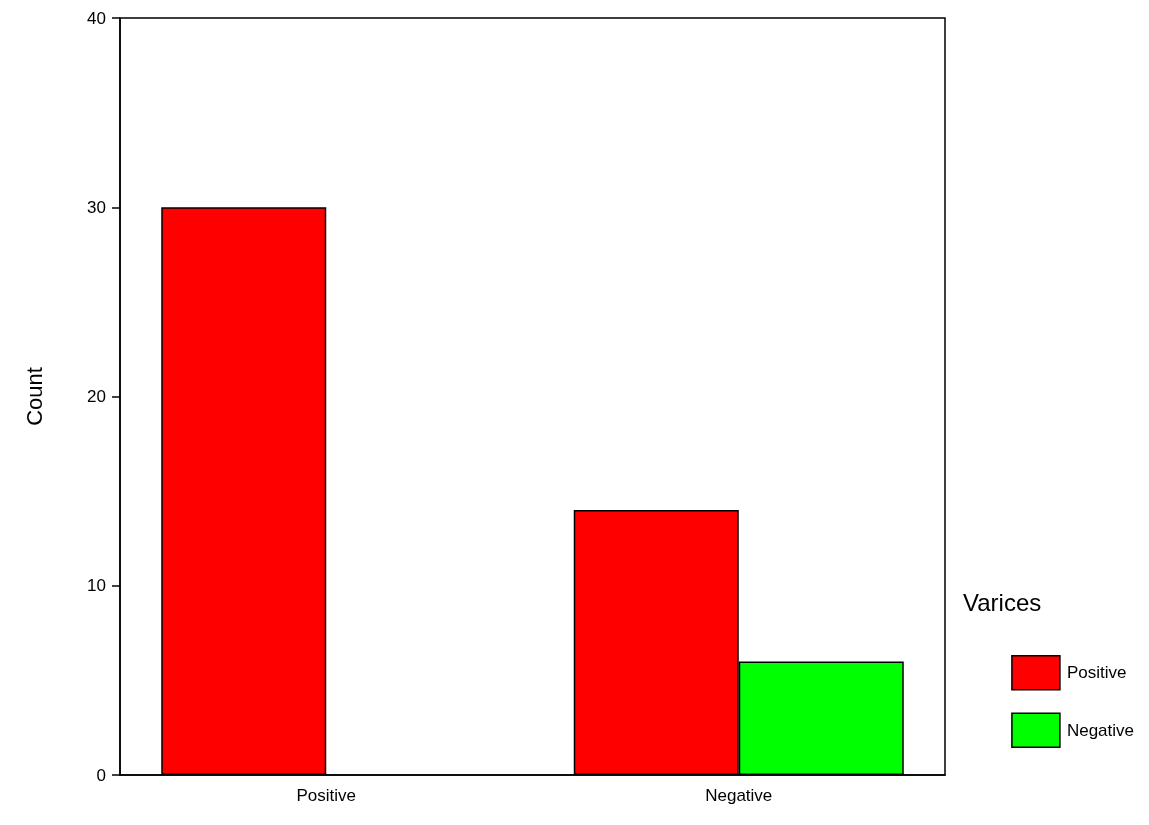  What do you see at coordinates (96, 586) in the screenshot?
I see `y-tick-label: 10` at bounding box center [96, 586].